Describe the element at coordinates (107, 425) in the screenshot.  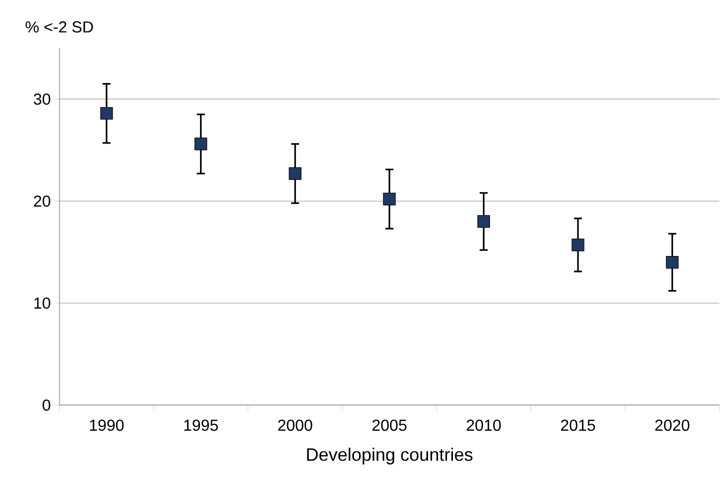
I see `x-tick-label: 1990` at that location.